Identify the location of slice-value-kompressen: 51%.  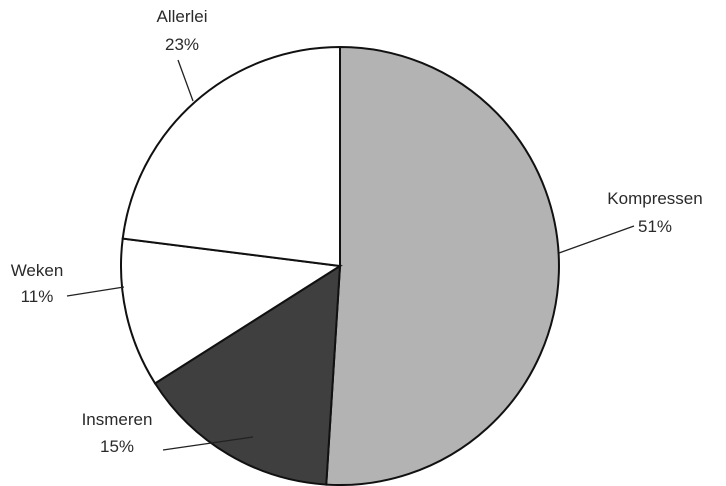
(655, 226).